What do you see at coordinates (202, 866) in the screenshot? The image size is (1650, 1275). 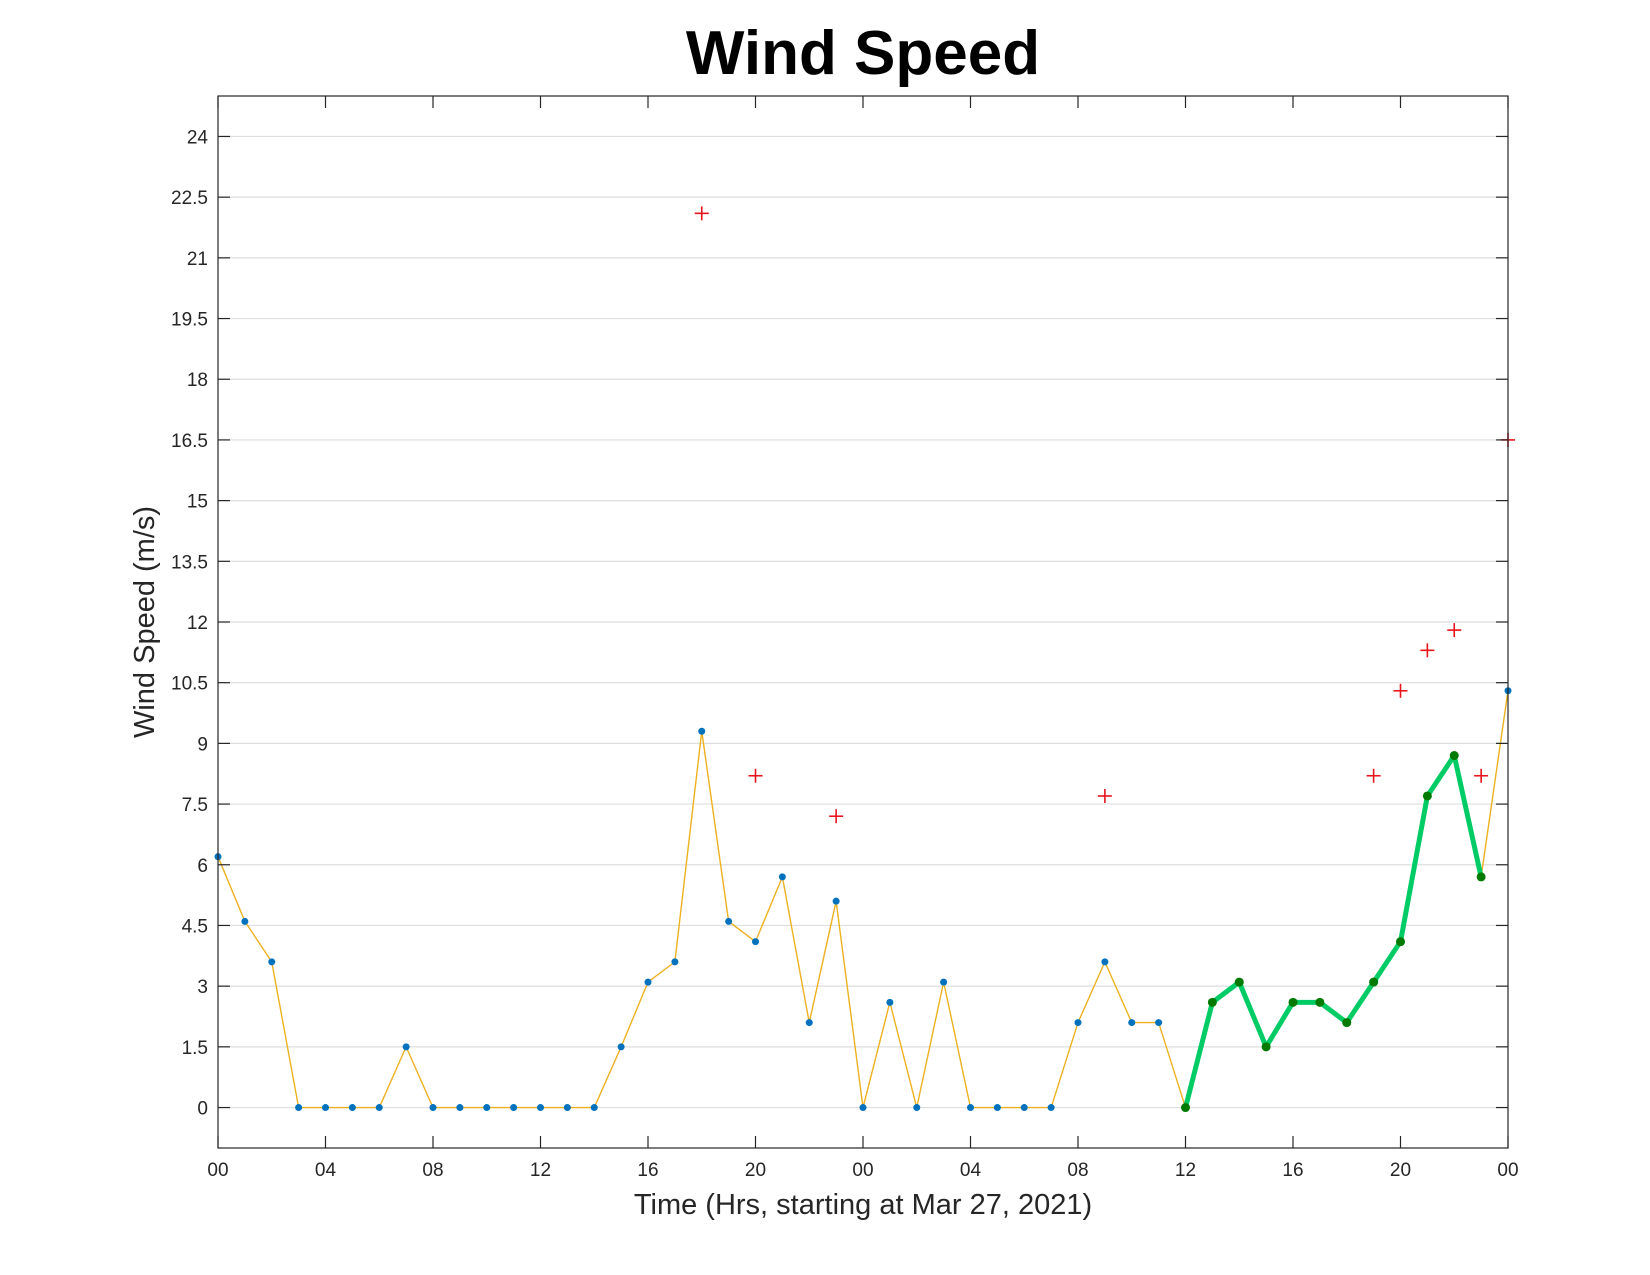 I see `y-tick-label: 6` at bounding box center [202, 866].